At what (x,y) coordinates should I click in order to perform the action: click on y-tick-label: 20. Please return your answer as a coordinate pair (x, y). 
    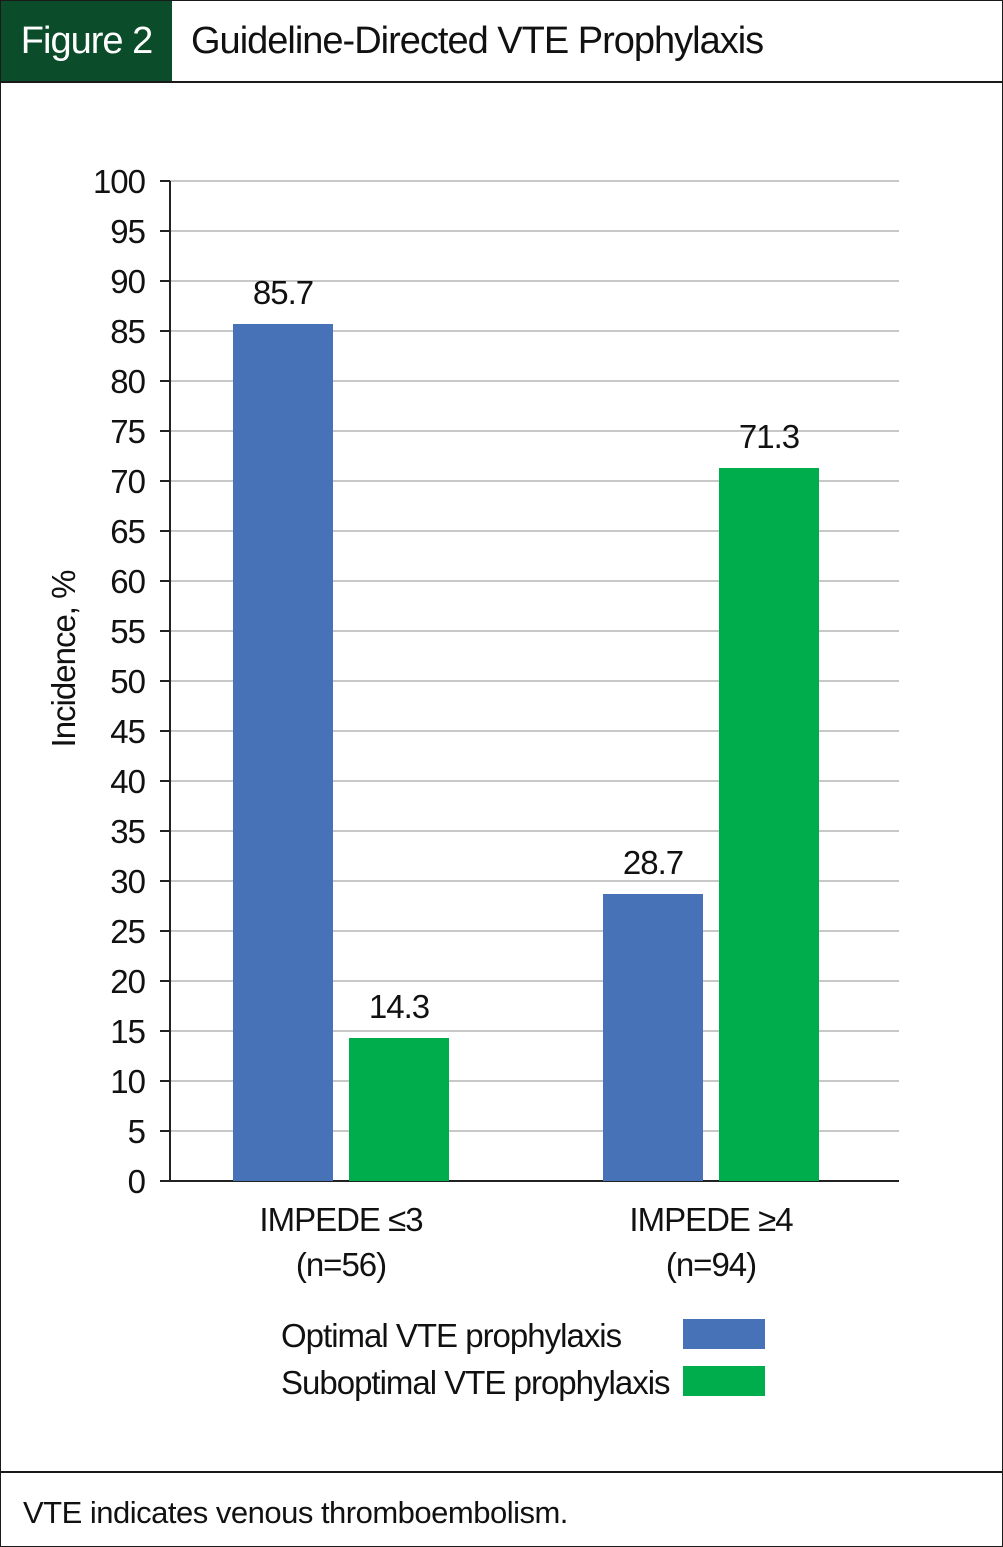
    Looking at the image, I should click on (127, 981).